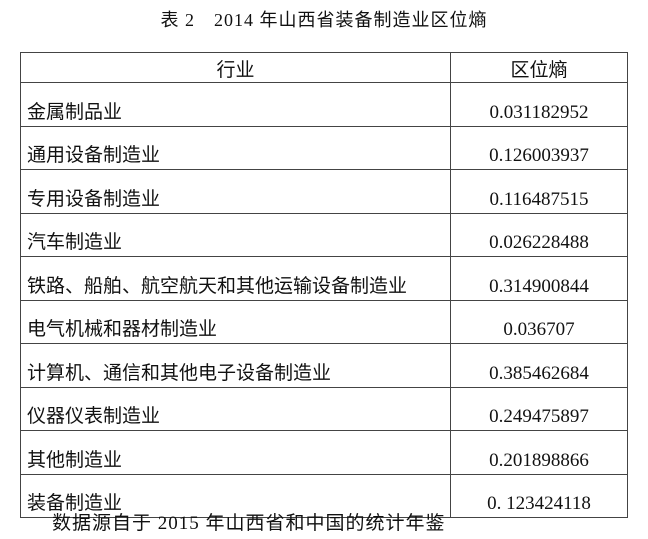  I want to click on table-header-row: 行业 区位熵, so click(324, 67).